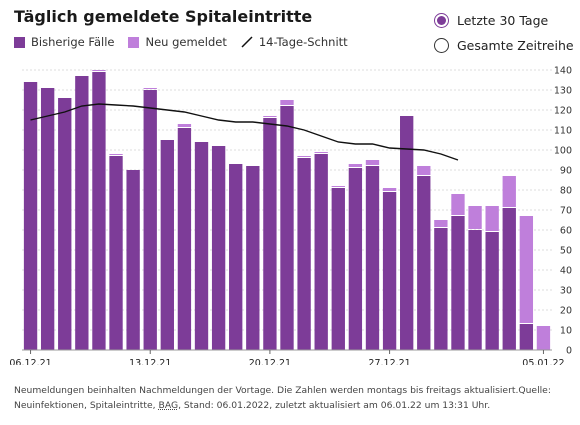 Image resolution: width=580 pixels, height=425 pixels. Describe the element at coordinates (566, 271) in the screenshot. I see `y-tick-label: 40` at that location.